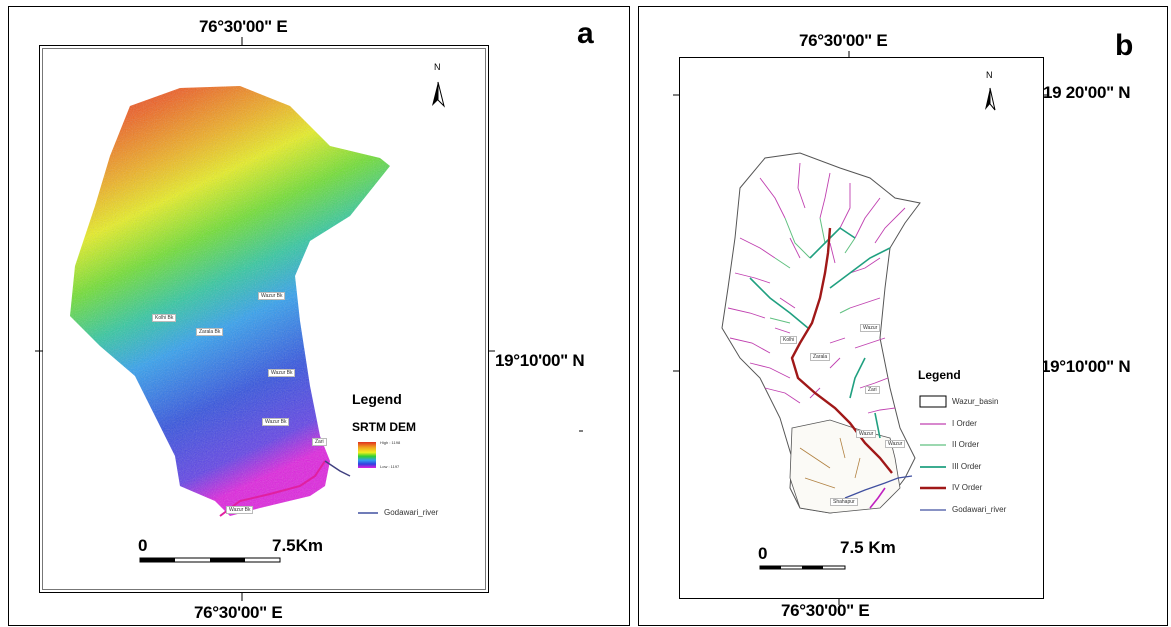  What do you see at coordinates (238, 612) in the screenshot?
I see `panel-a-bottom-longitude: 76°30'00" E` at bounding box center [238, 612].